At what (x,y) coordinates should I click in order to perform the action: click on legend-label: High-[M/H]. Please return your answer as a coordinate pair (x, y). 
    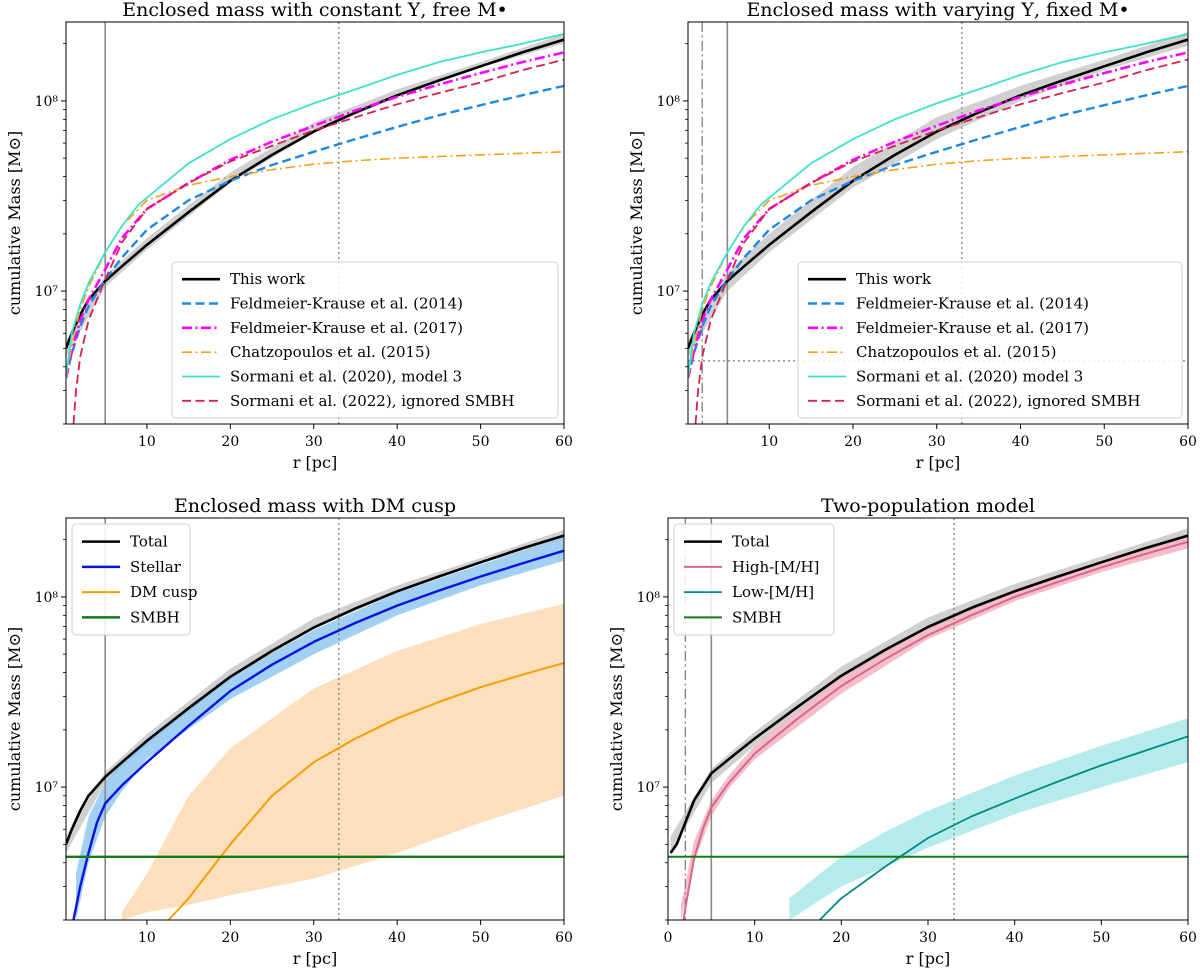
    Looking at the image, I should click on (775, 567).